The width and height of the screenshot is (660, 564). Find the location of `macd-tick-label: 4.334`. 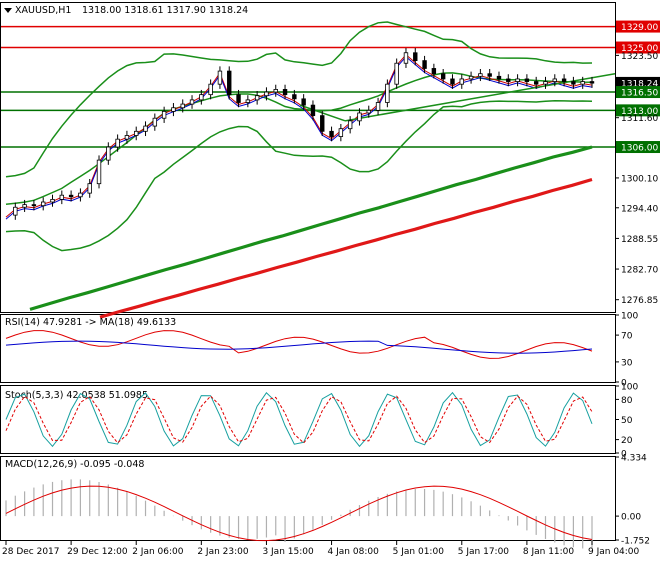

macd-tick-label: 4.334 is located at coordinates (634, 459).